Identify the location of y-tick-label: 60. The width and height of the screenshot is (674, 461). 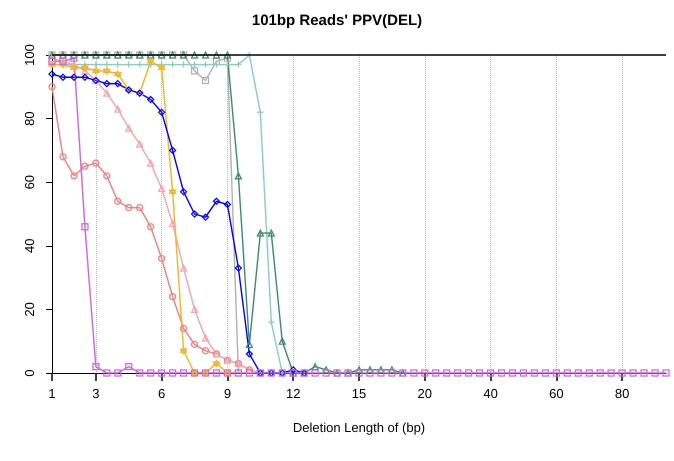
(29, 182).